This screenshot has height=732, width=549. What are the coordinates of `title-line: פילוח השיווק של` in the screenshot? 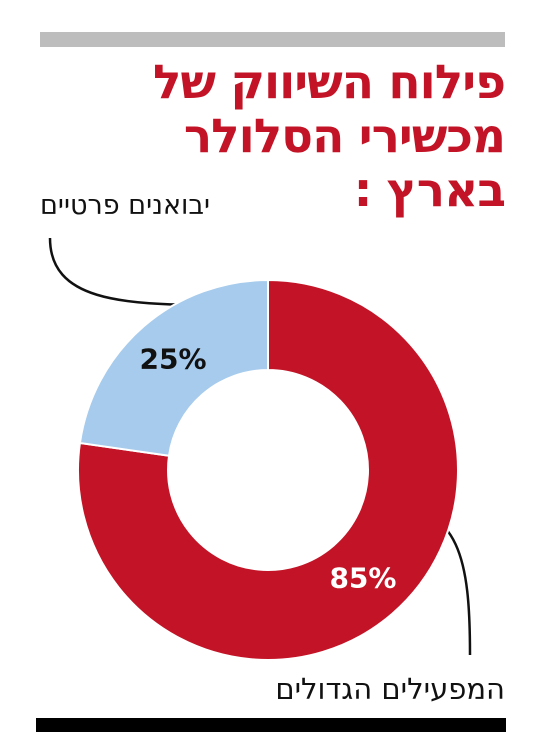 It's located at (329, 82).